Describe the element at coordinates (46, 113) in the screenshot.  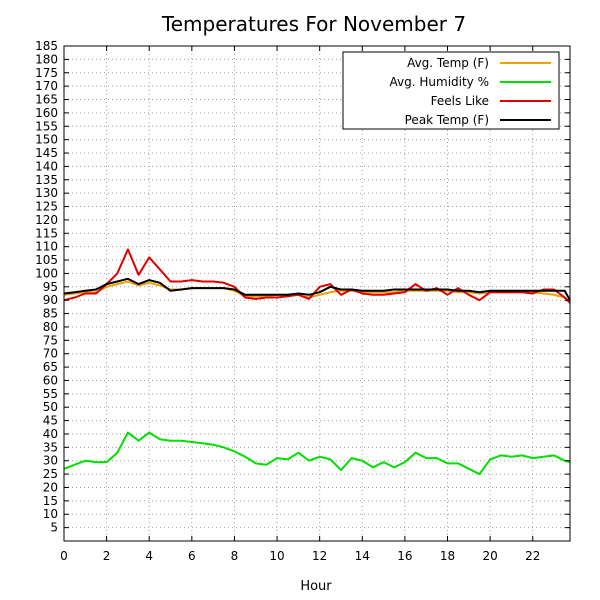
I see `y-tick-label: 160` at that location.